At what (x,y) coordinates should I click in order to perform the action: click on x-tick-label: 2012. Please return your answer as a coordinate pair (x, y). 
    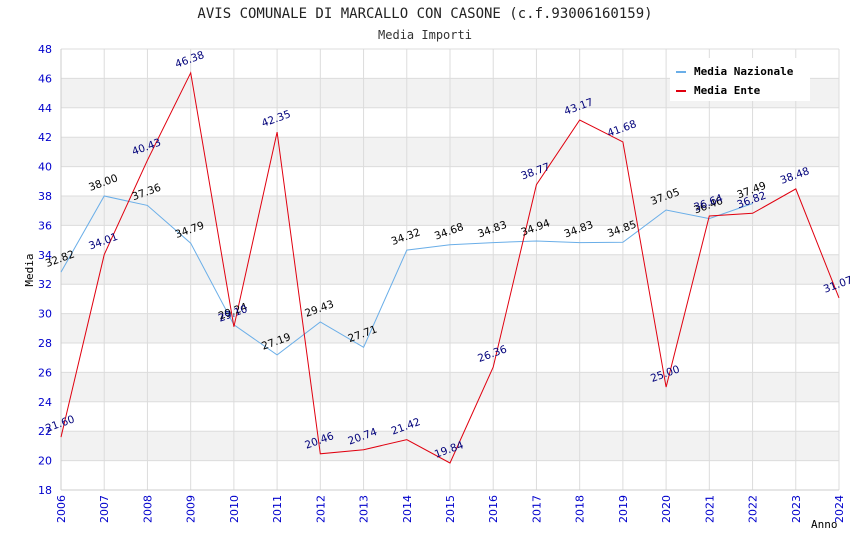
    Looking at the image, I should click on (320, 509).